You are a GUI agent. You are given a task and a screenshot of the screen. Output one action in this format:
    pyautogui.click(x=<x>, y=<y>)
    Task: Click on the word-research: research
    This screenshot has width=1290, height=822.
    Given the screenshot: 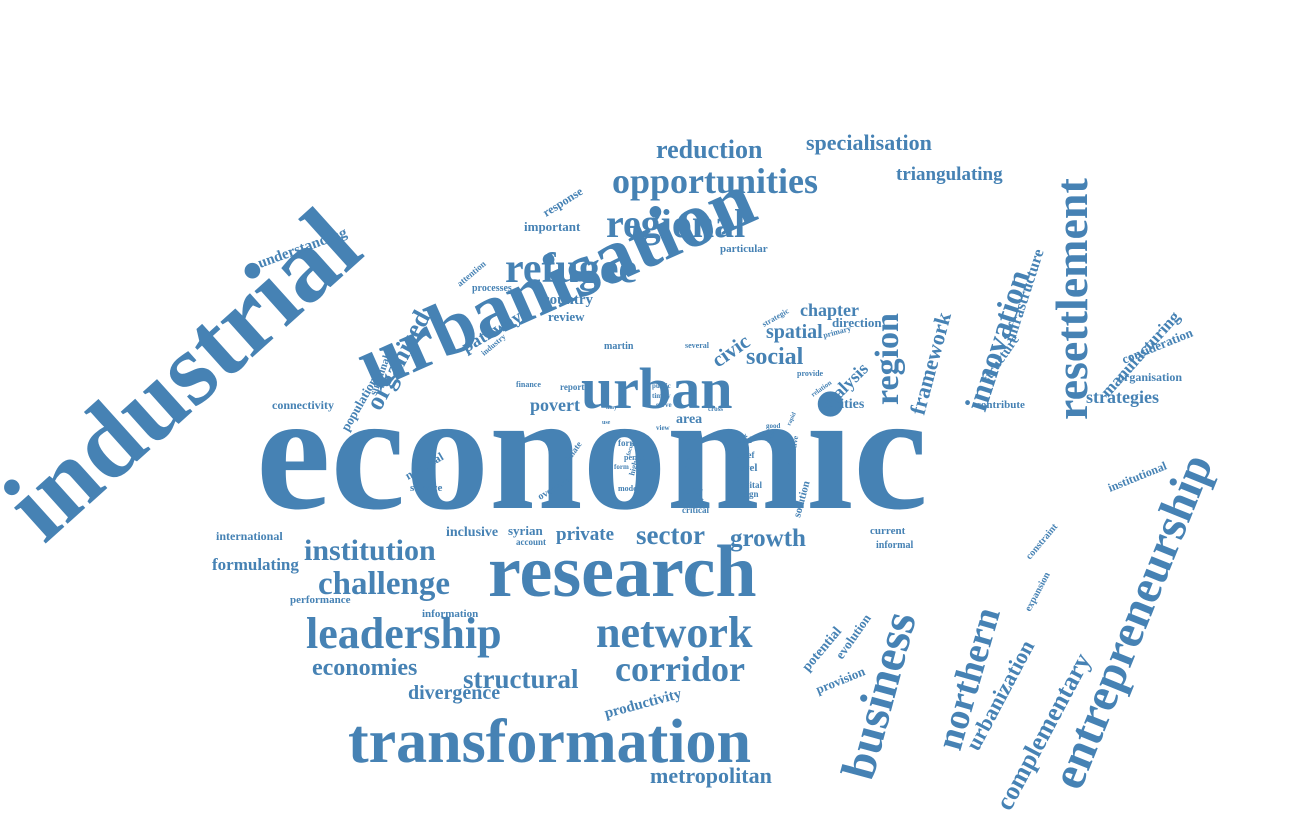 What is the action you would take?
    pyautogui.click(x=622, y=572)
    